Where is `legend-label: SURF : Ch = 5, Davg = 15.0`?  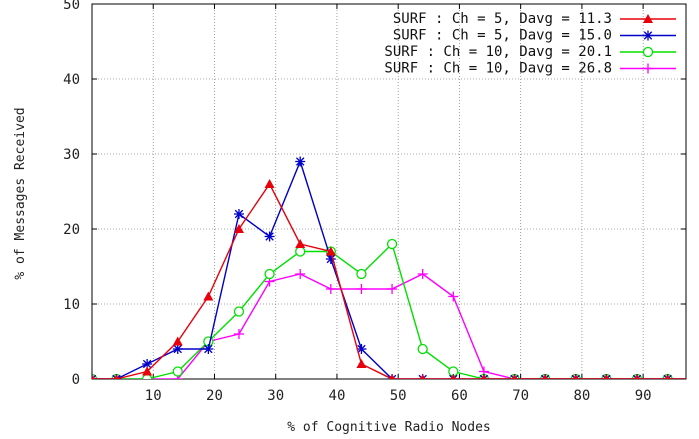 legend-label: SURF : Ch = 5, Davg = 15.0 is located at coordinates (502, 36).